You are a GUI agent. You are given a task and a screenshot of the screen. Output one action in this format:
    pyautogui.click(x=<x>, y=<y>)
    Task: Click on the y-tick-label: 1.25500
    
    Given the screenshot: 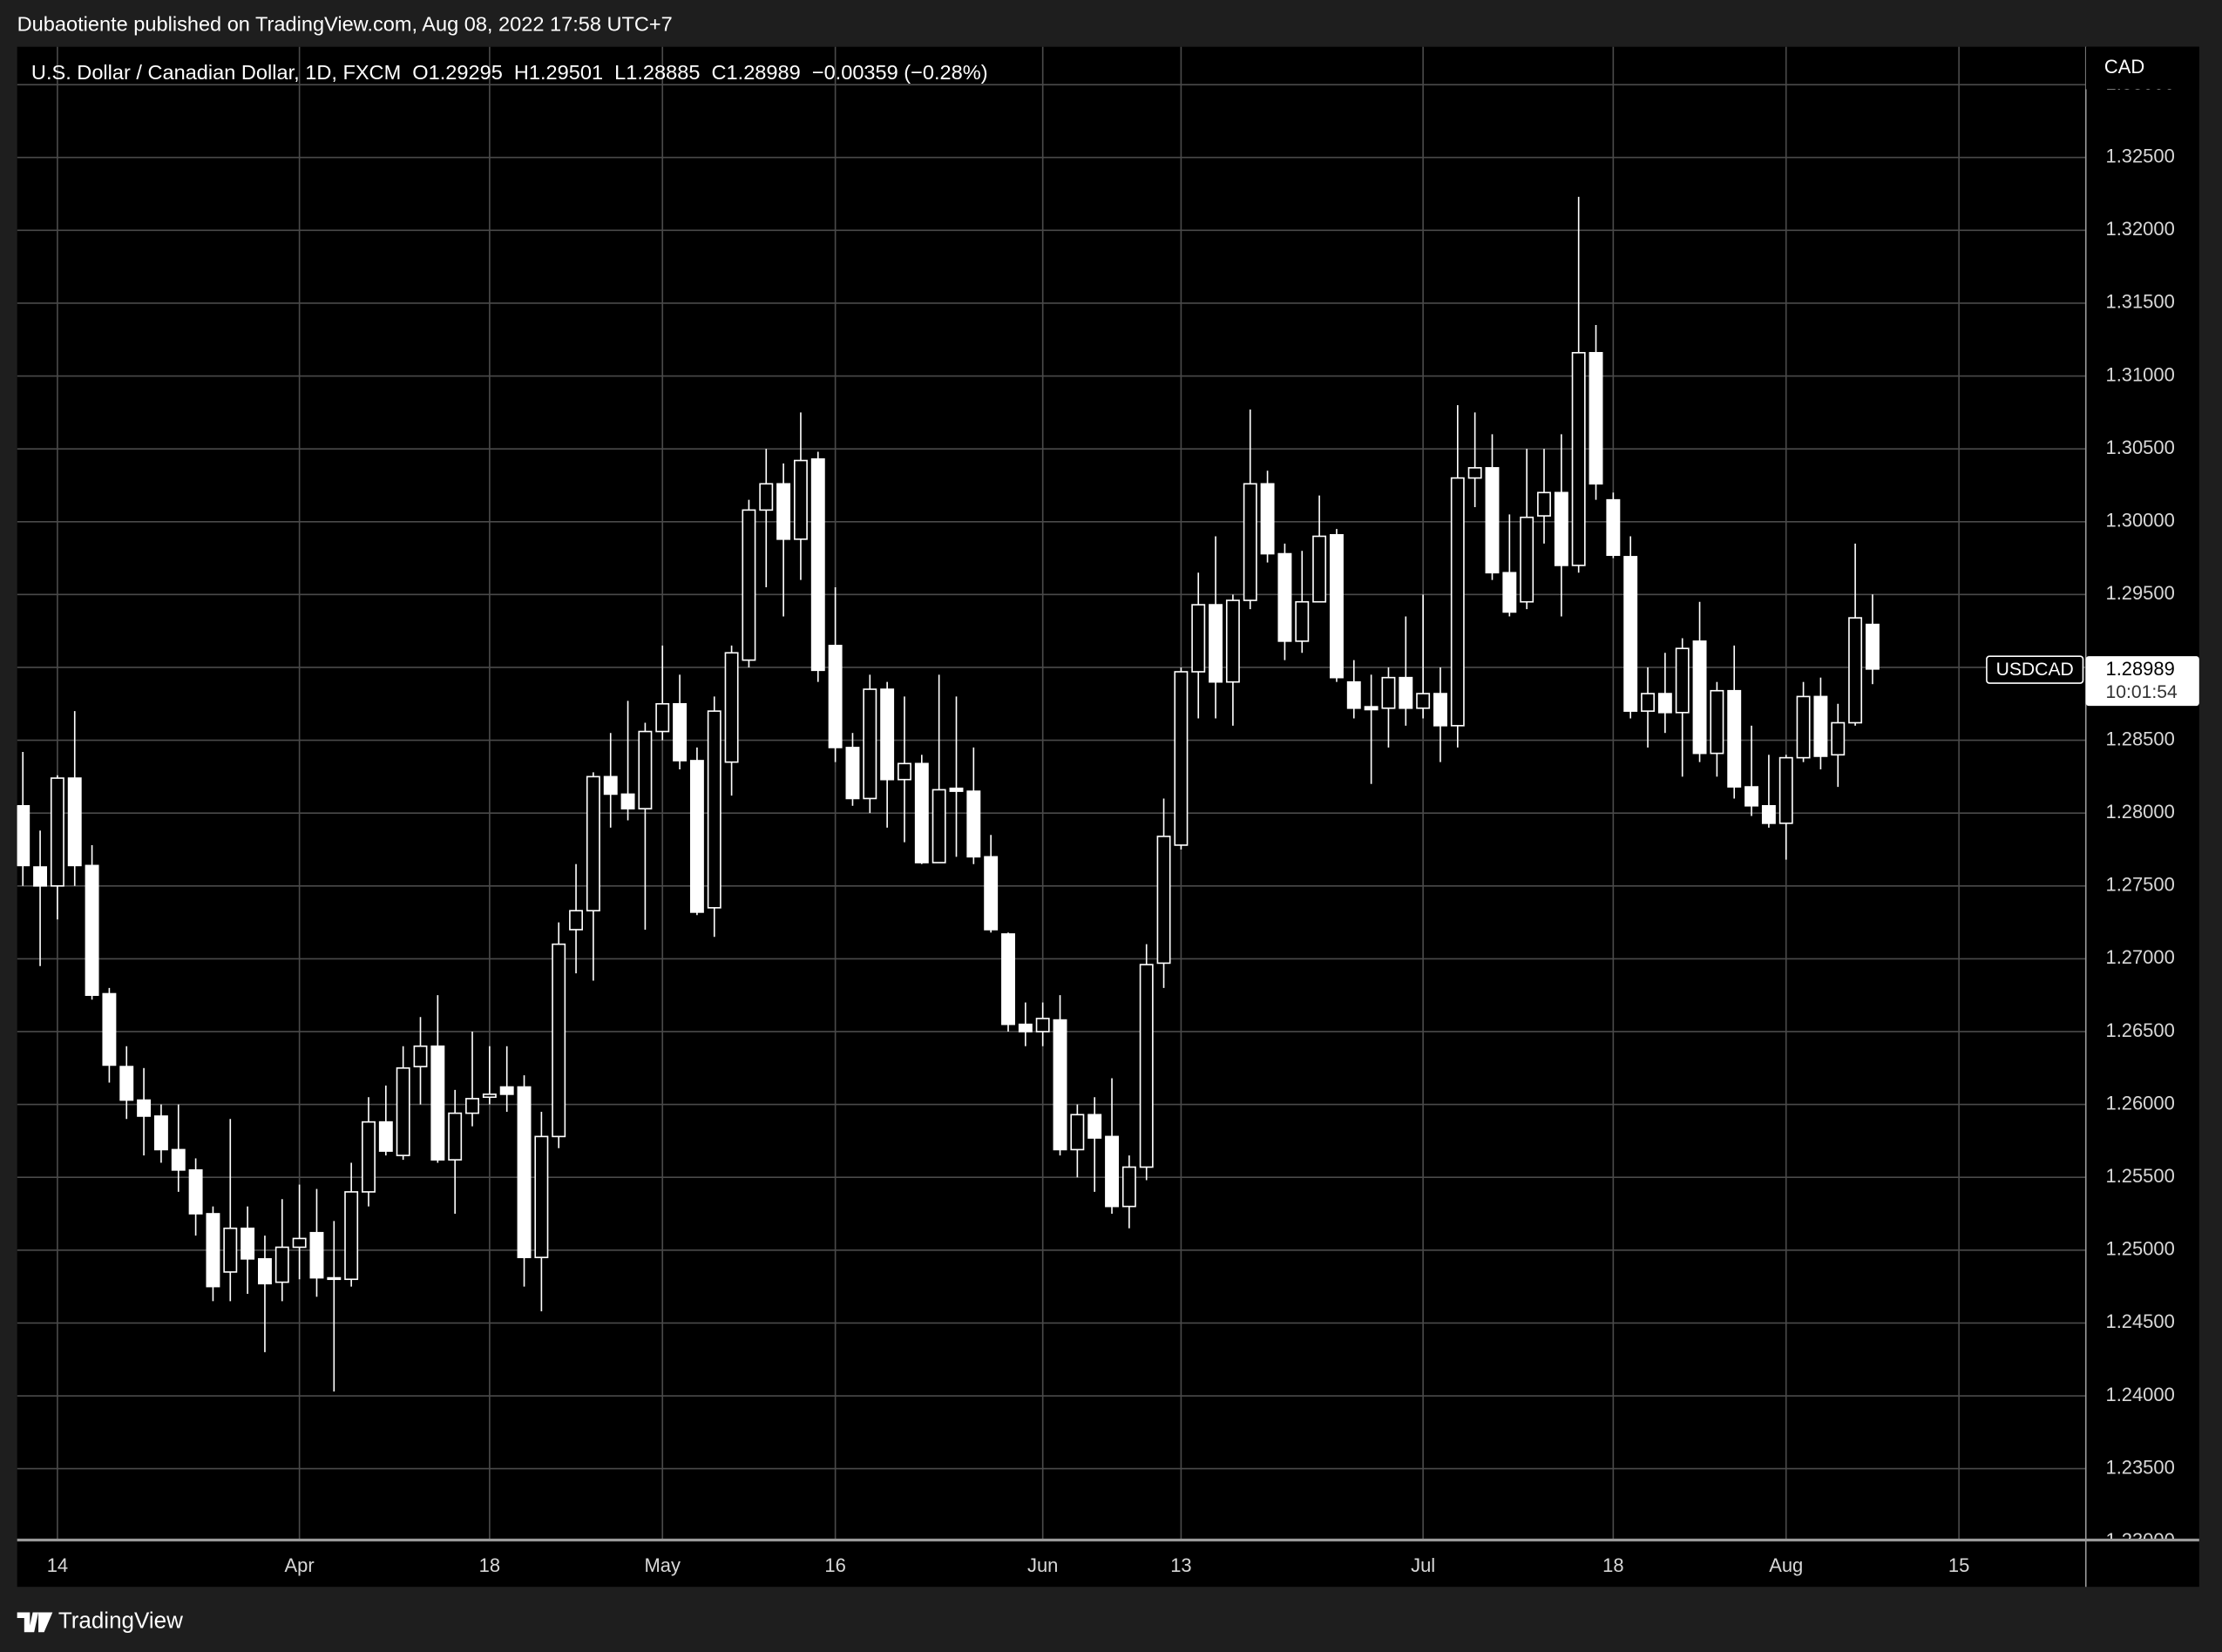 What is the action you would take?
    pyautogui.click(x=2140, y=1176)
    